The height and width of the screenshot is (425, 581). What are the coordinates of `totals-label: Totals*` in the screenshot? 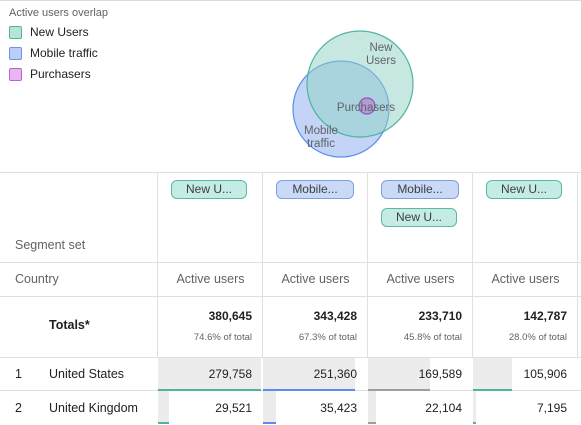 It's located at (69, 325).